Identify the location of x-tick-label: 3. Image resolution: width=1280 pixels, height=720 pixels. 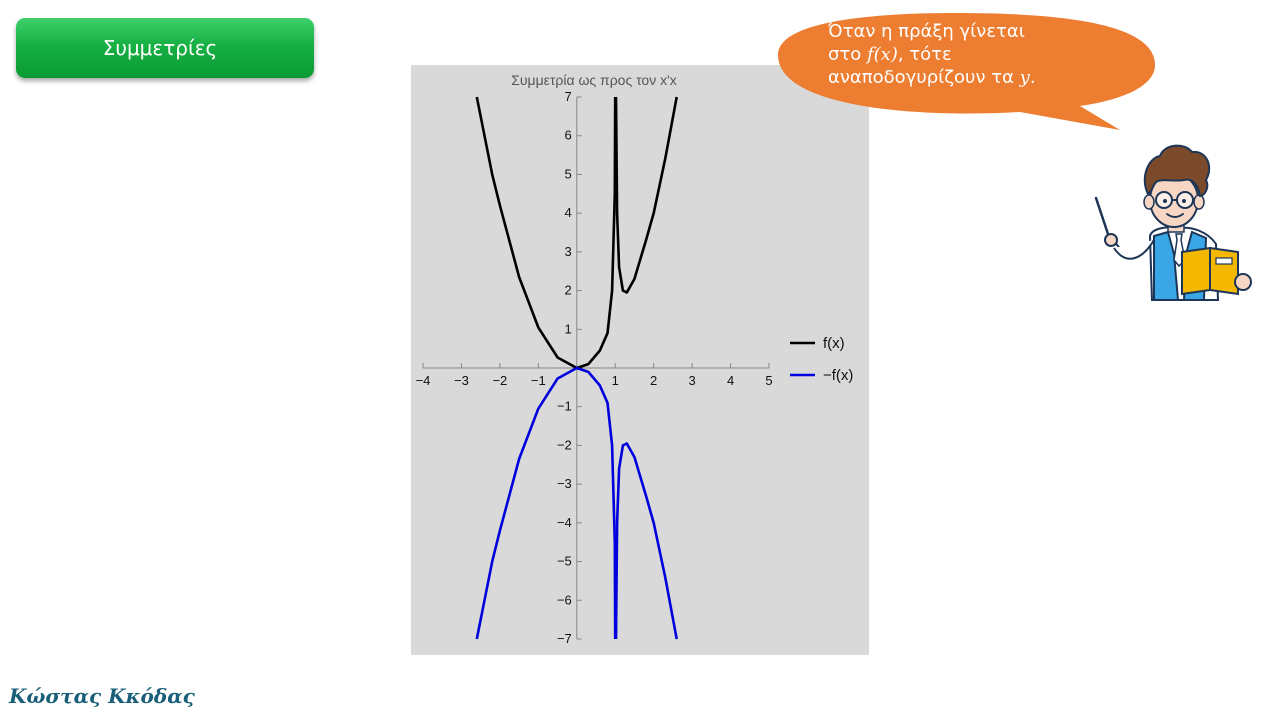
(691, 380).